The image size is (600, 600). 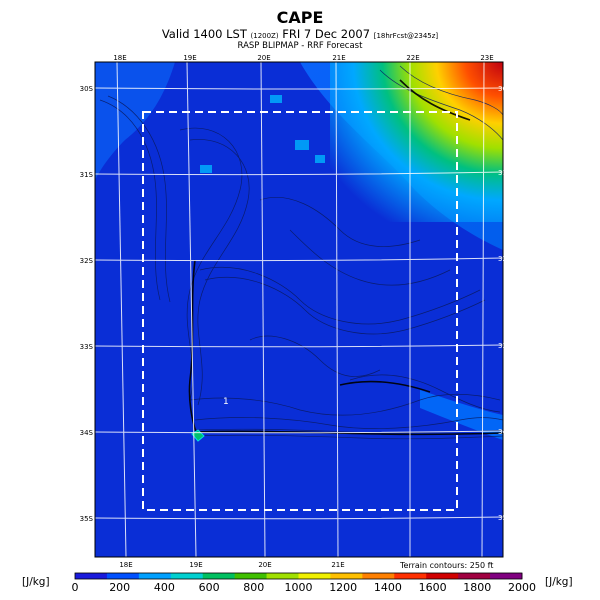 What do you see at coordinates (75, 587) in the screenshot?
I see `colorbar-label: 0` at bounding box center [75, 587].